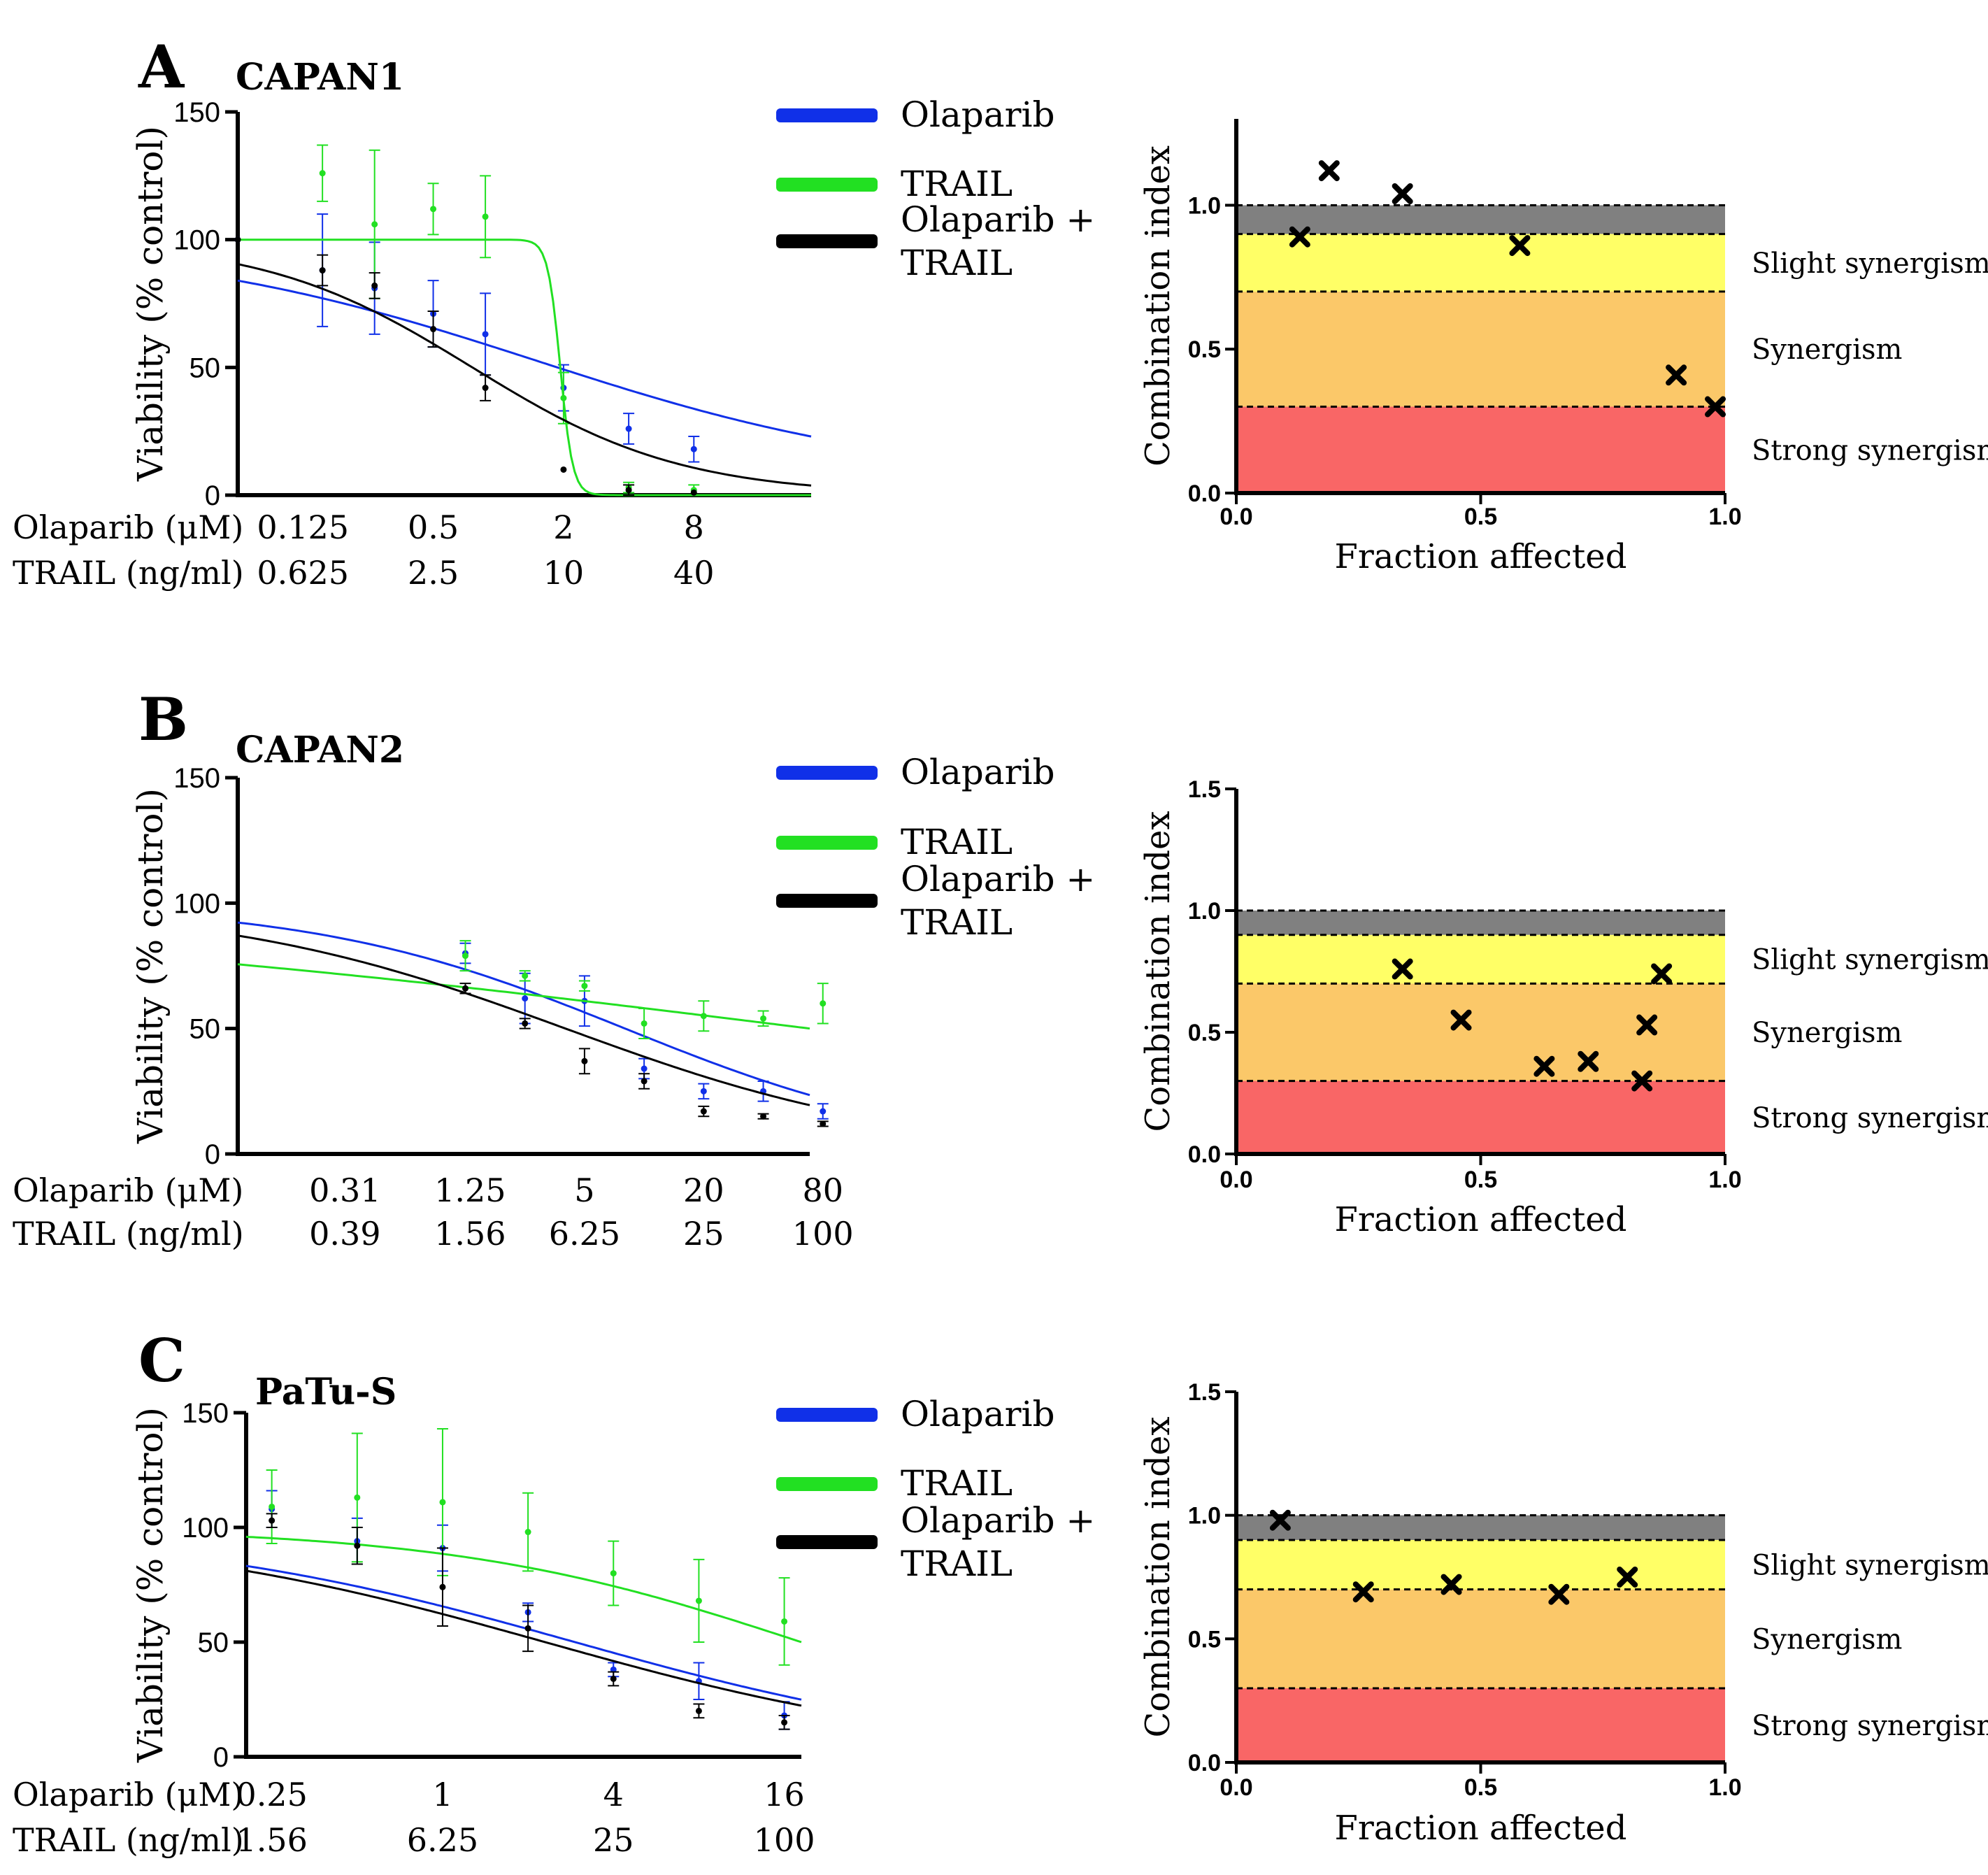  What do you see at coordinates (205, 1029) in the screenshot?
I see `y-tick-label: 50` at bounding box center [205, 1029].